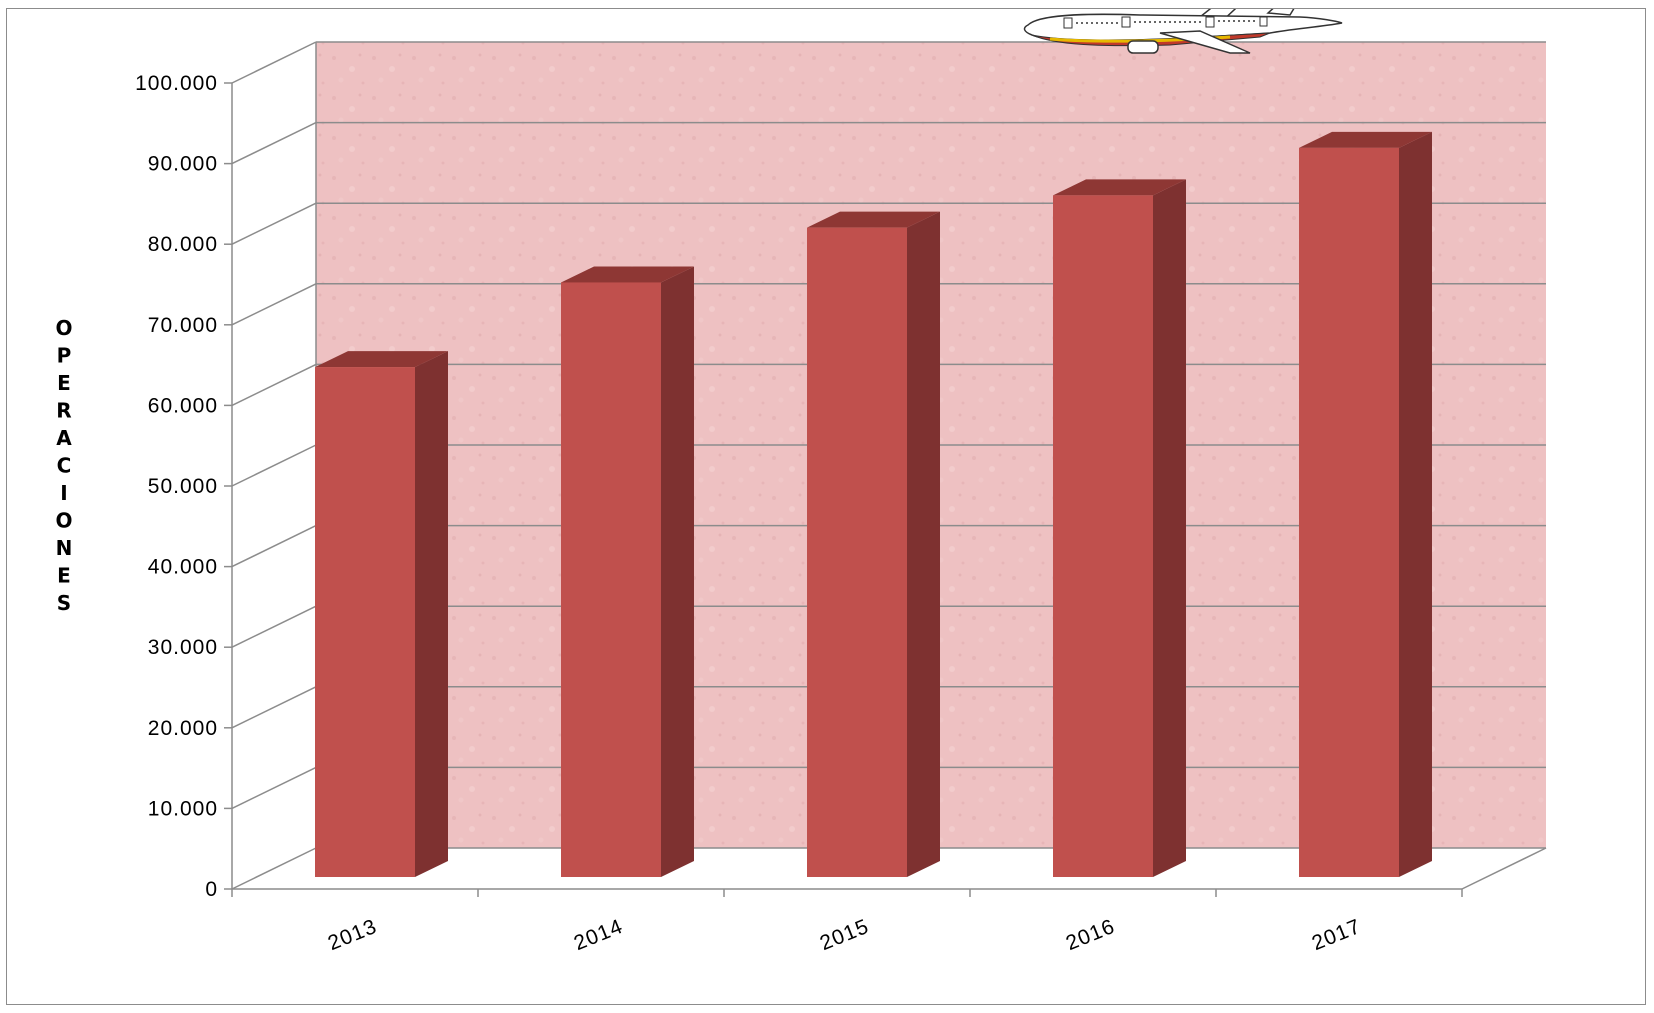 Image resolution: width=1654 pixels, height=1013 pixels. Describe the element at coordinates (183, 728) in the screenshot. I see `y-tick-label: 20.000` at that location.